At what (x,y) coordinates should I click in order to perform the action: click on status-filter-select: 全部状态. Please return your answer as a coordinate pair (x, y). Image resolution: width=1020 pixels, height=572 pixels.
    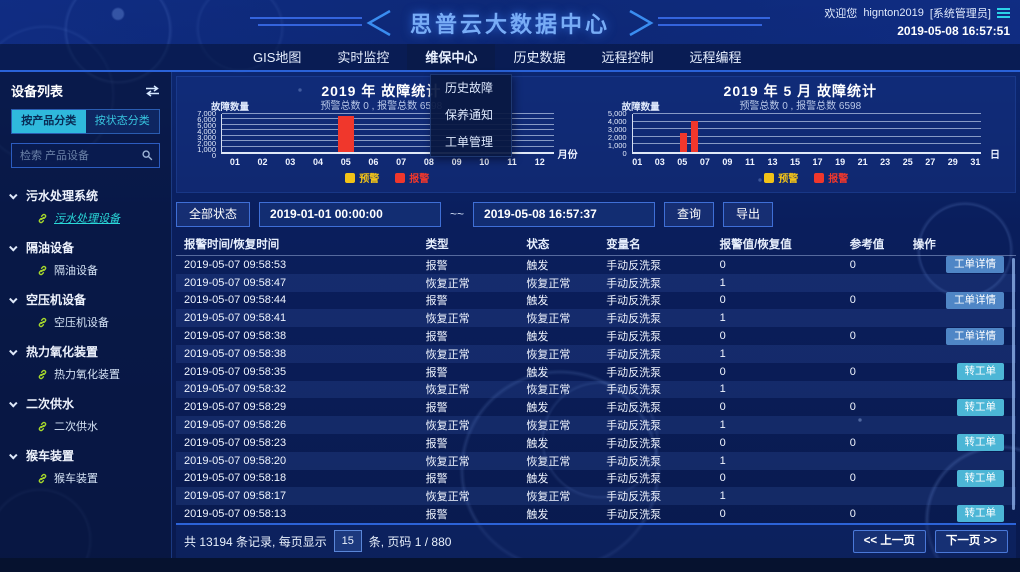
    Looking at the image, I should click on (213, 214).